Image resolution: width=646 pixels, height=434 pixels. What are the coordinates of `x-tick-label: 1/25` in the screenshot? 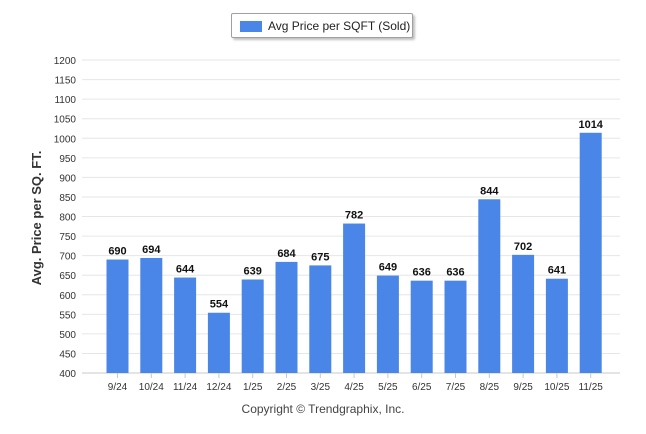 It's located at (253, 387).